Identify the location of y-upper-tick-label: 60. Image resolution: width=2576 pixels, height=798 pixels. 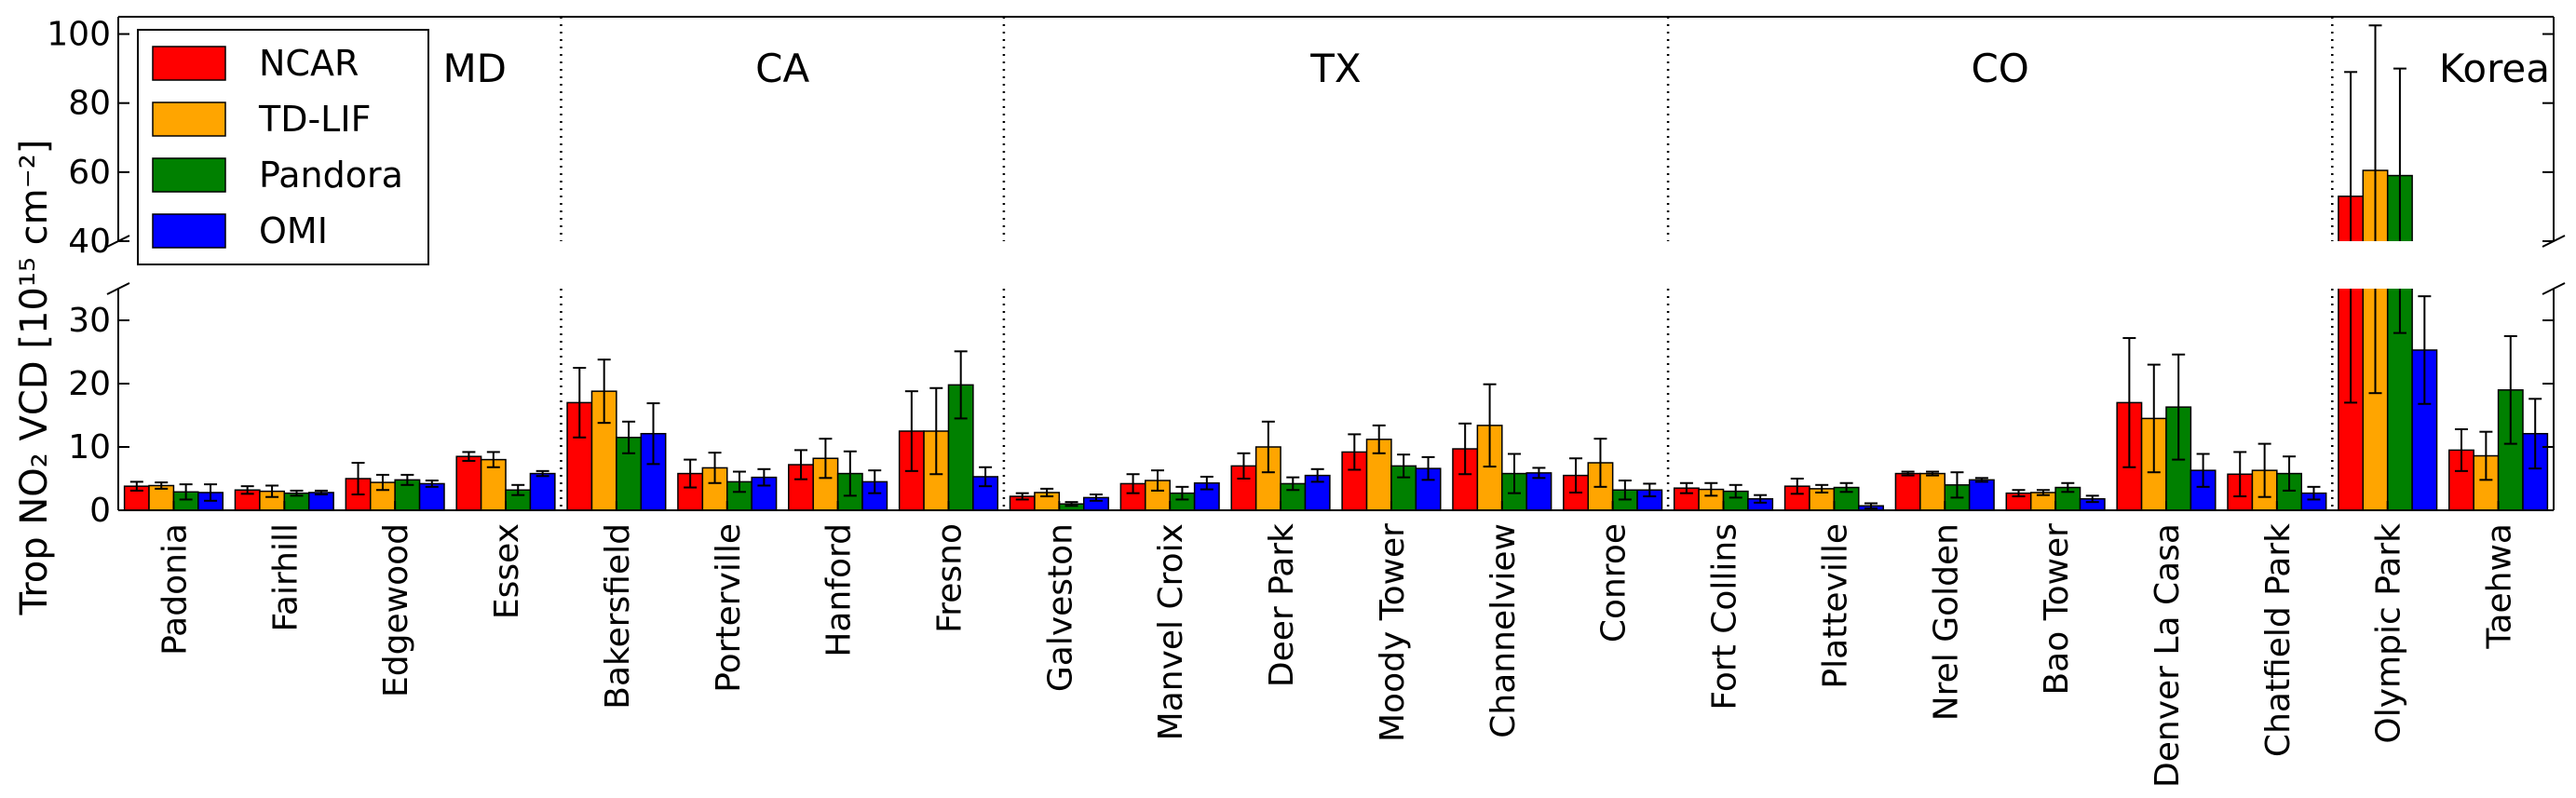
(89, 173).